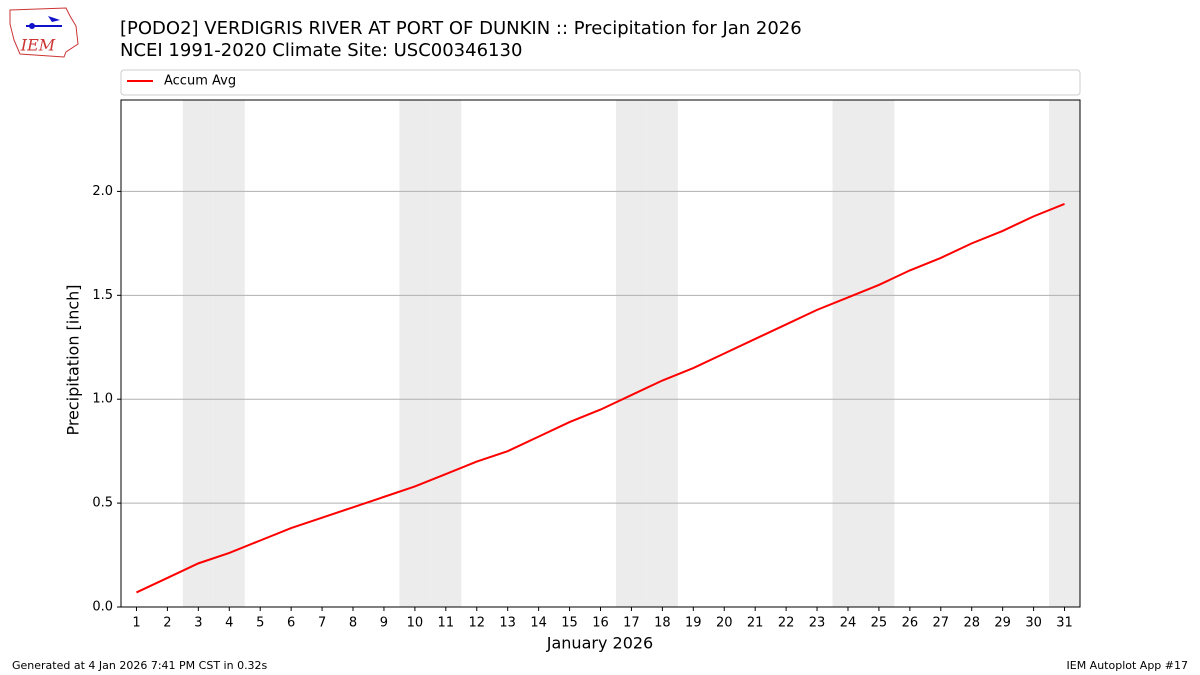 Image resolution: width=1200 pixels, height=675 pixels. What do you see at coordinates (1033, 623) in the screenshot?
I see `x-tick-label: 30` at bounding box center [1033, 623].